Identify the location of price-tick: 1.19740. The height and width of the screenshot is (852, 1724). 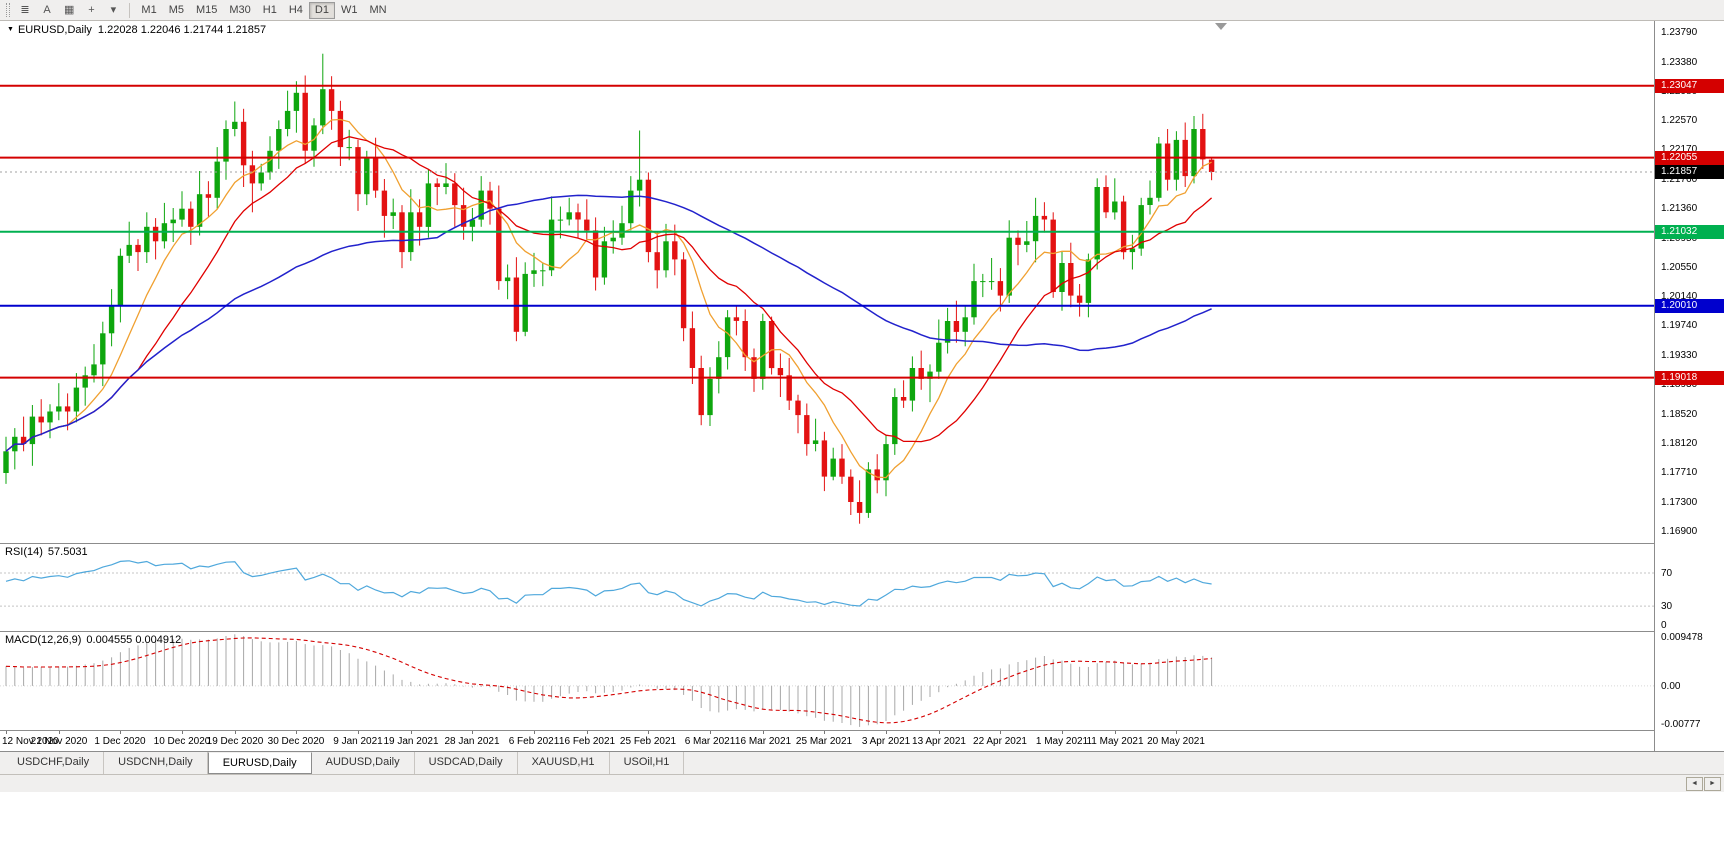
(1679, 325).